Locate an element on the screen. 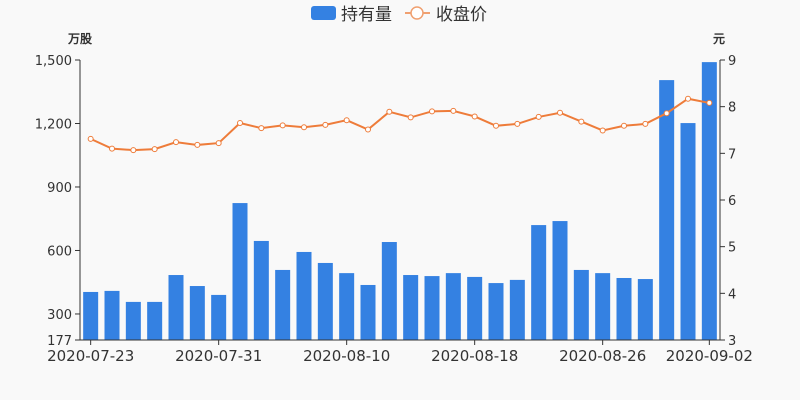  legend: 持有量 收盘价 is located at coordinates (399, 15).